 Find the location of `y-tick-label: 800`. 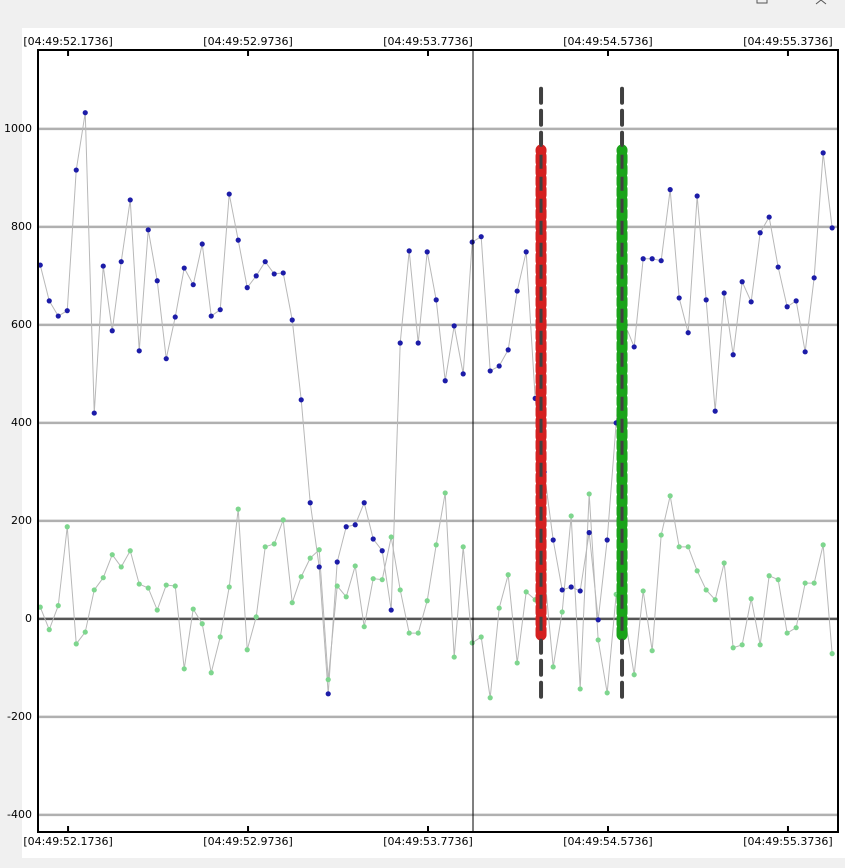

y-tick-label: 800 is located at coordinates (21, 226).